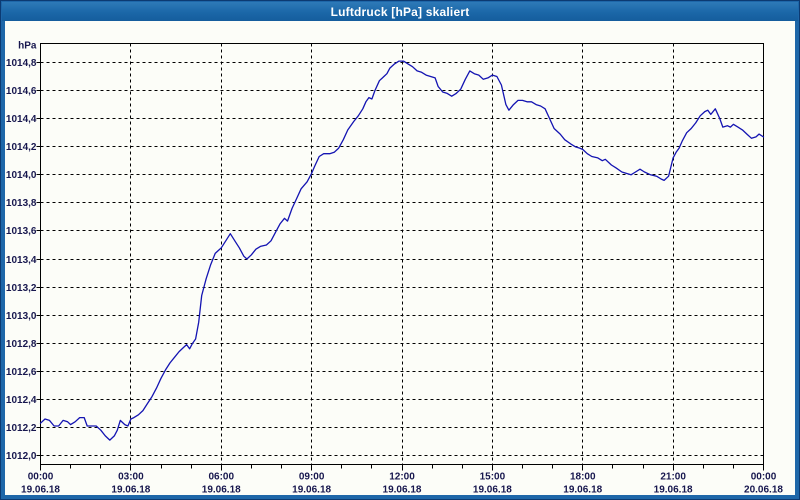  Describe the element at coordinates (763, 490) in the screenshot. I see `x-tick-date-label: 20.06.18` at that location.